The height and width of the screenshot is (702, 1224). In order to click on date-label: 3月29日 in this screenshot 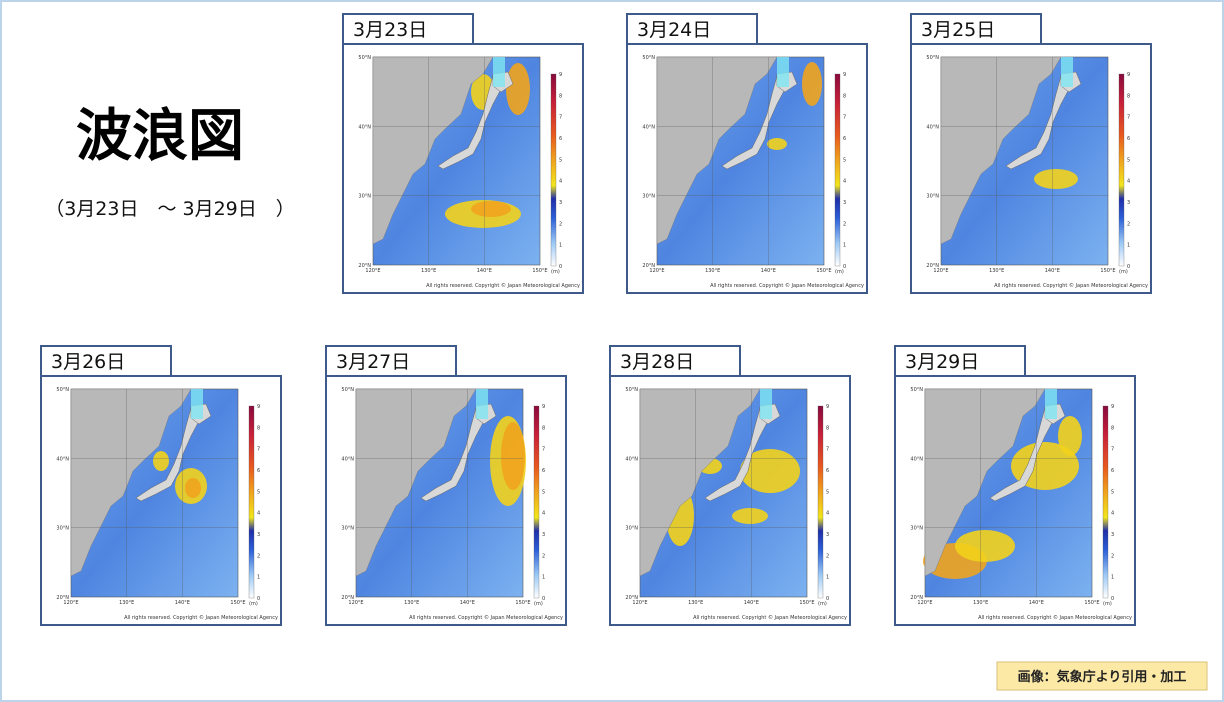, I will do `click(942, 362)`.